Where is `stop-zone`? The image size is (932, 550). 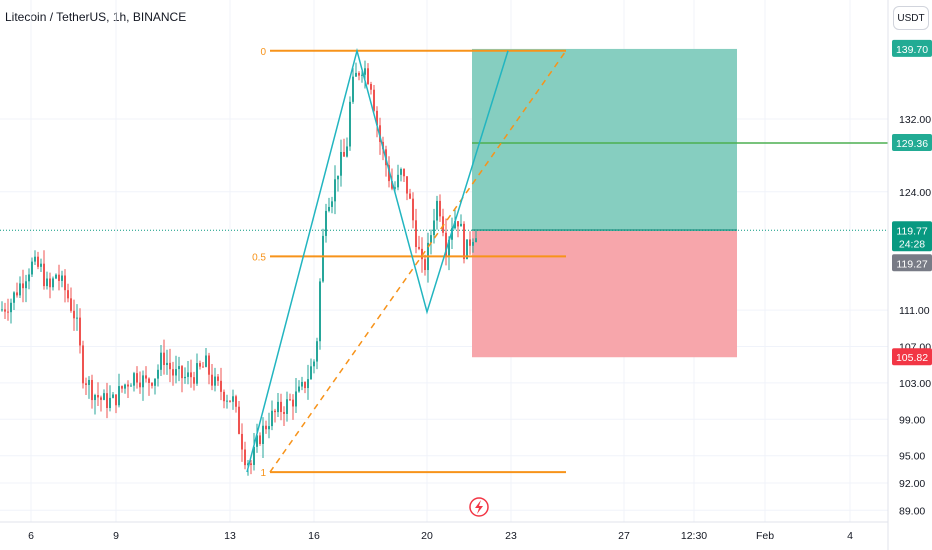 stop-zone is located at coordinates (604, 294).